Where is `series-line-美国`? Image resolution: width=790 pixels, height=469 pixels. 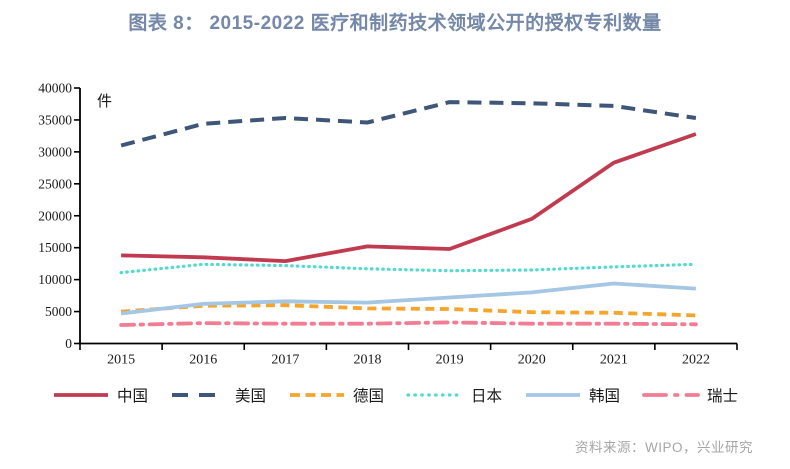 series-line-美国 is located at coordinates (408, 124).